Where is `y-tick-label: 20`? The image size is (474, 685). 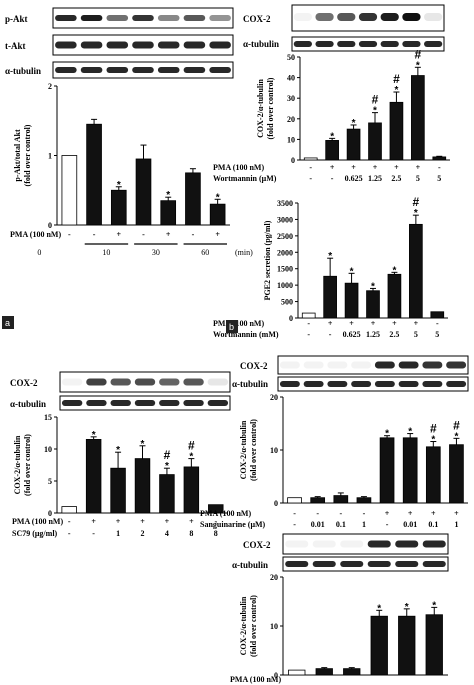
y-tick-label: 20 is located at coordinates (291, 119).